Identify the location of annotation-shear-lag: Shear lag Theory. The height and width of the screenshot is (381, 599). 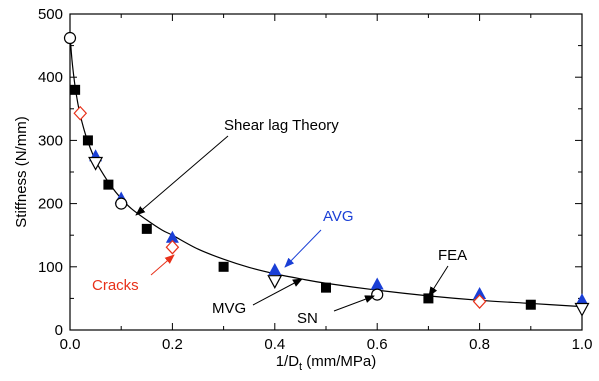
(281, 125).